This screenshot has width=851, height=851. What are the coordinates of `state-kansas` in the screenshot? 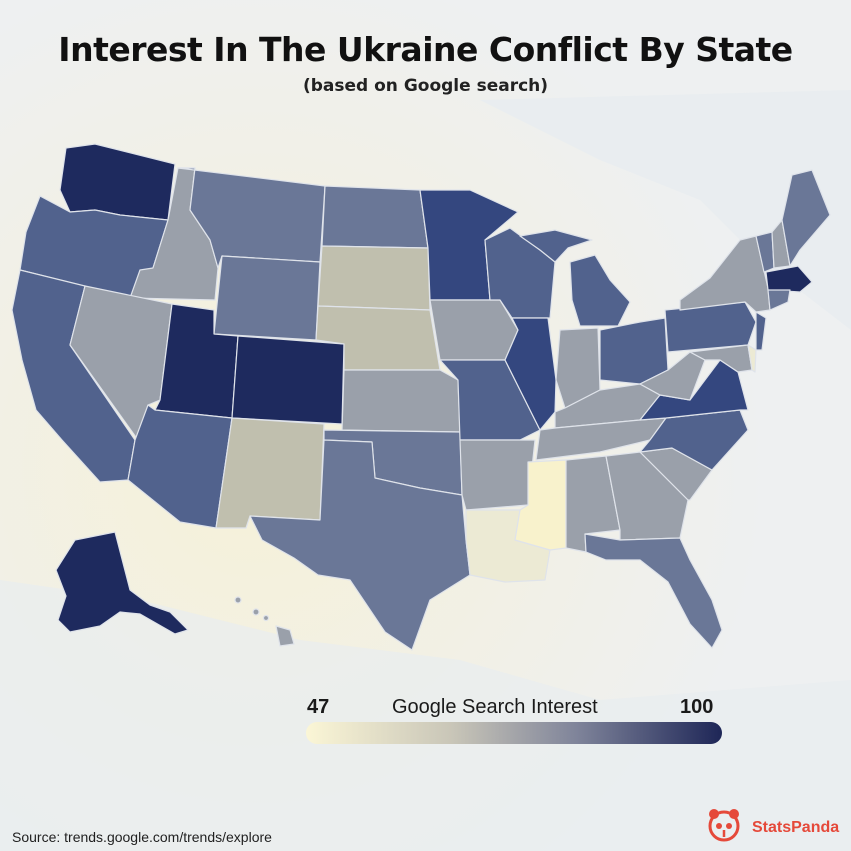 It's located at (401, 401).